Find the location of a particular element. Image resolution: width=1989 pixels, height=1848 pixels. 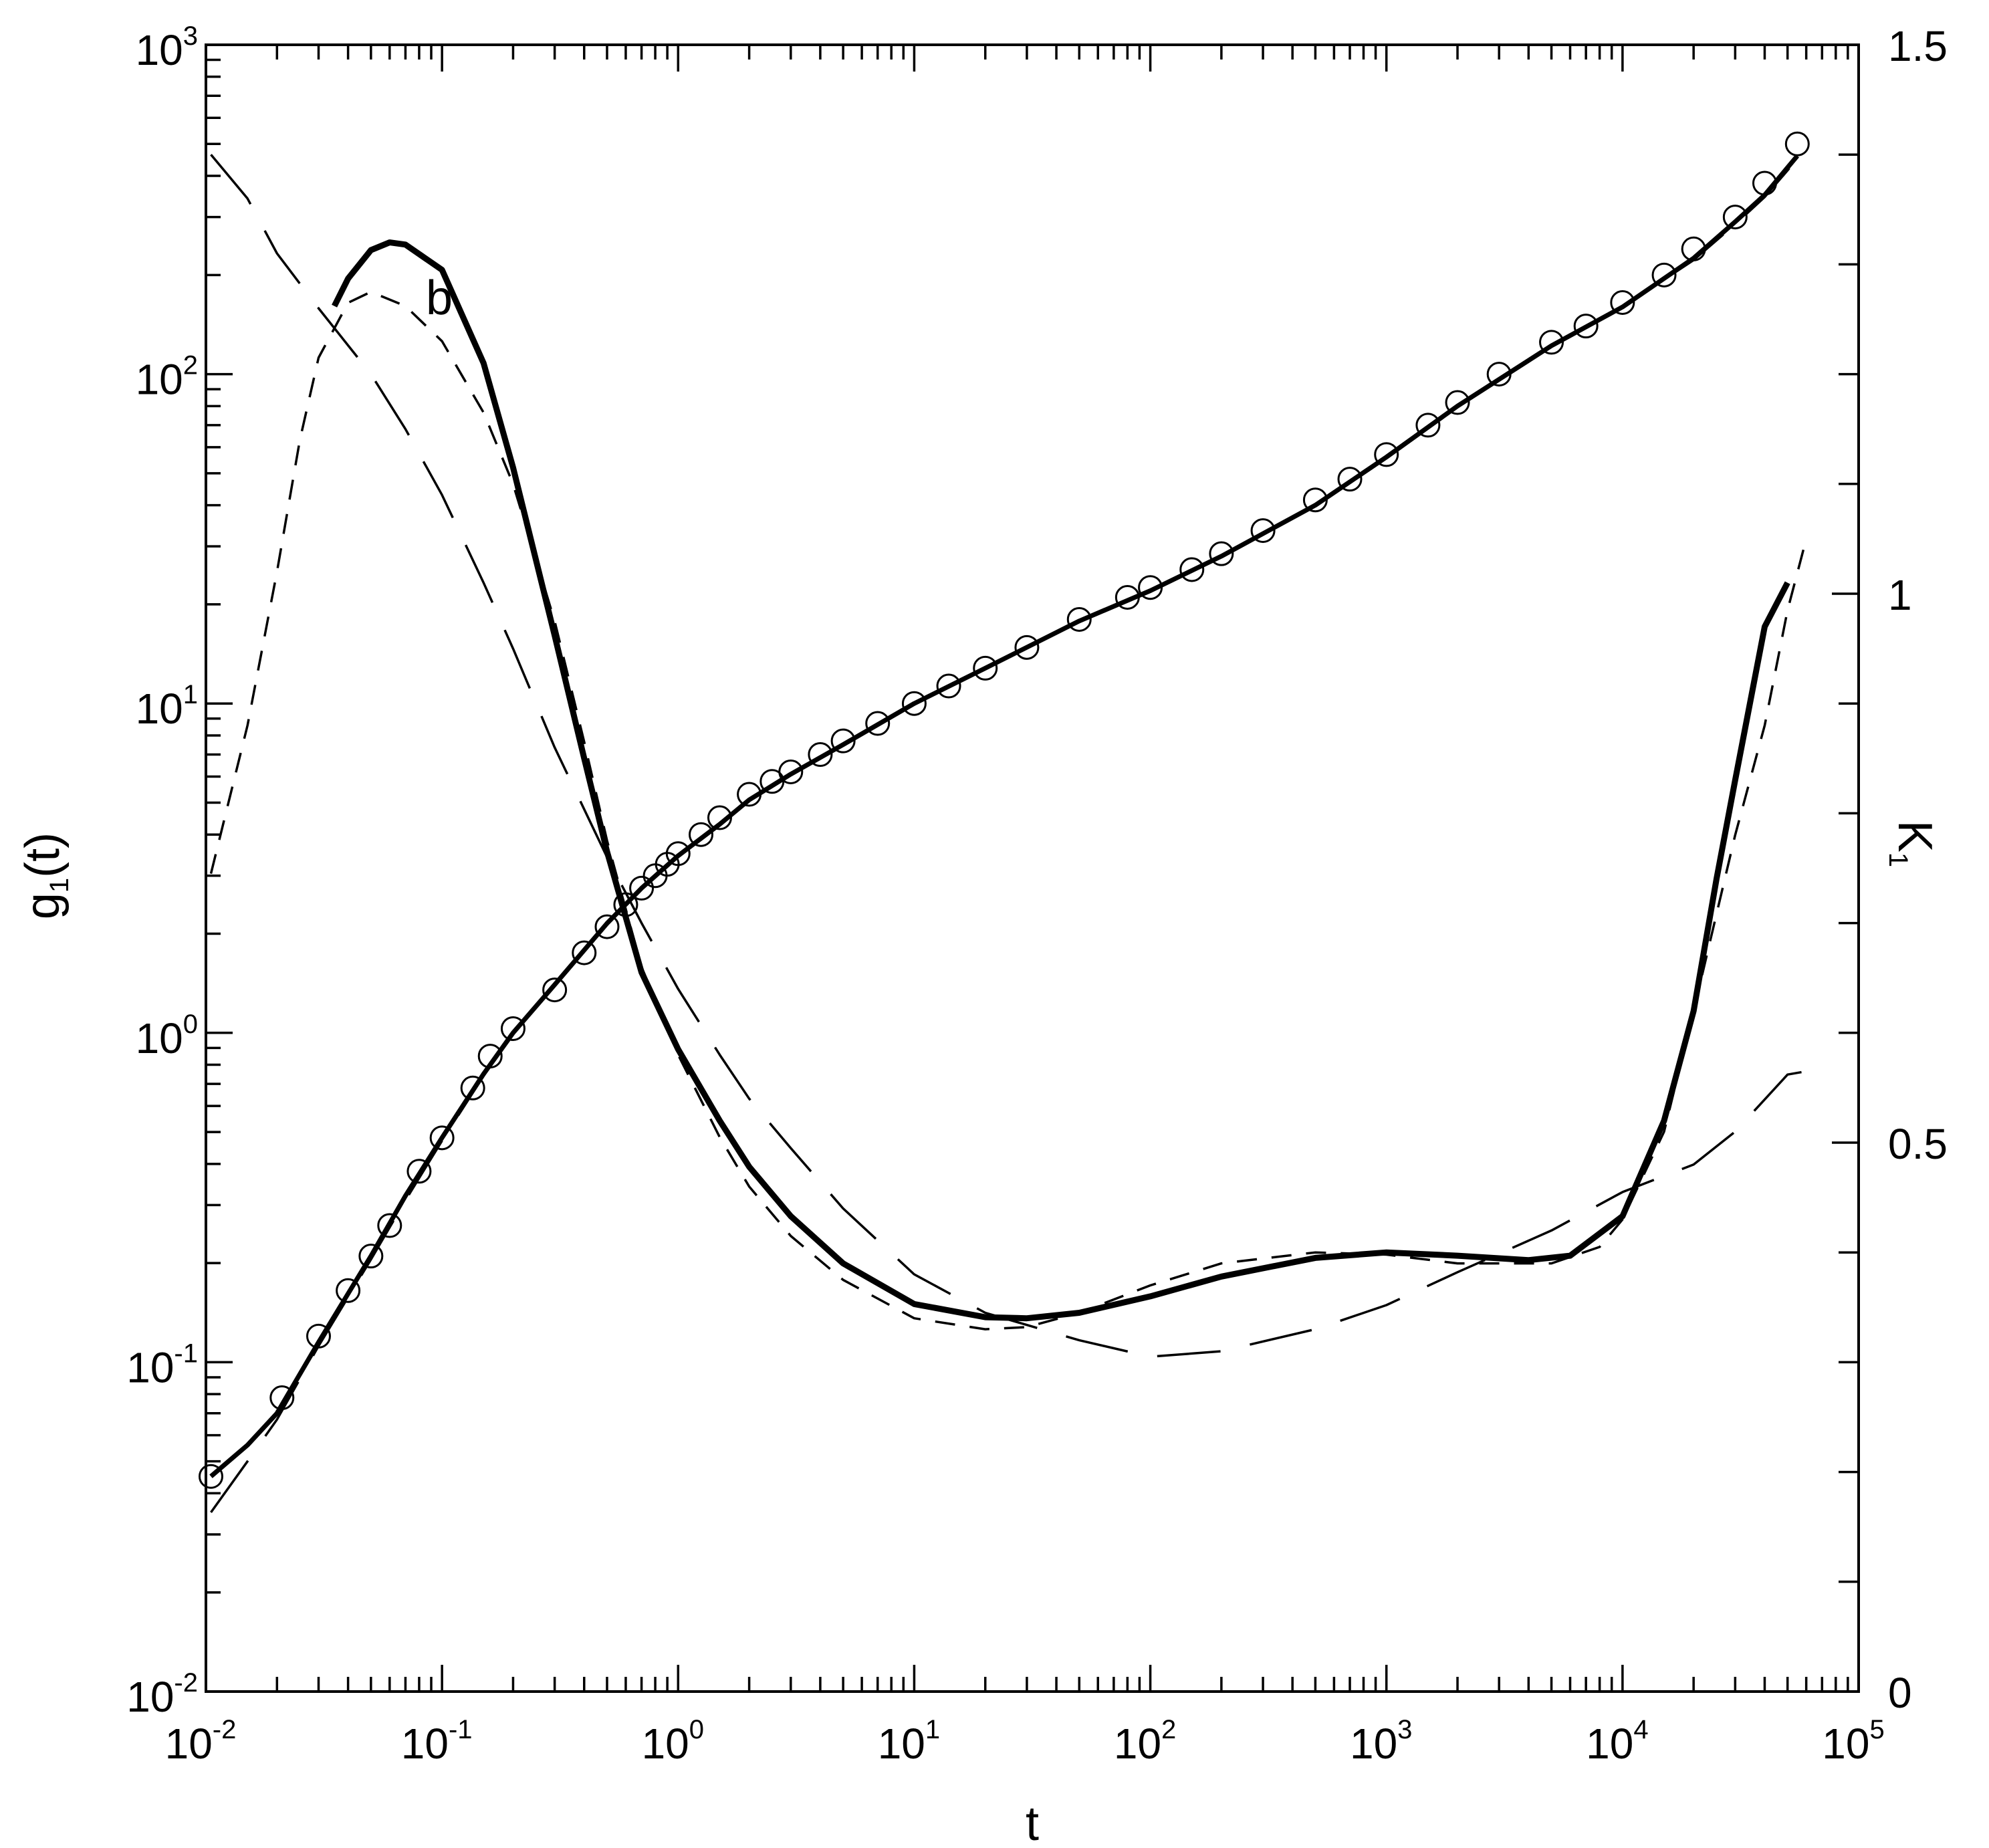

x-axis-title: t is located at coordinates (1032, 1822).